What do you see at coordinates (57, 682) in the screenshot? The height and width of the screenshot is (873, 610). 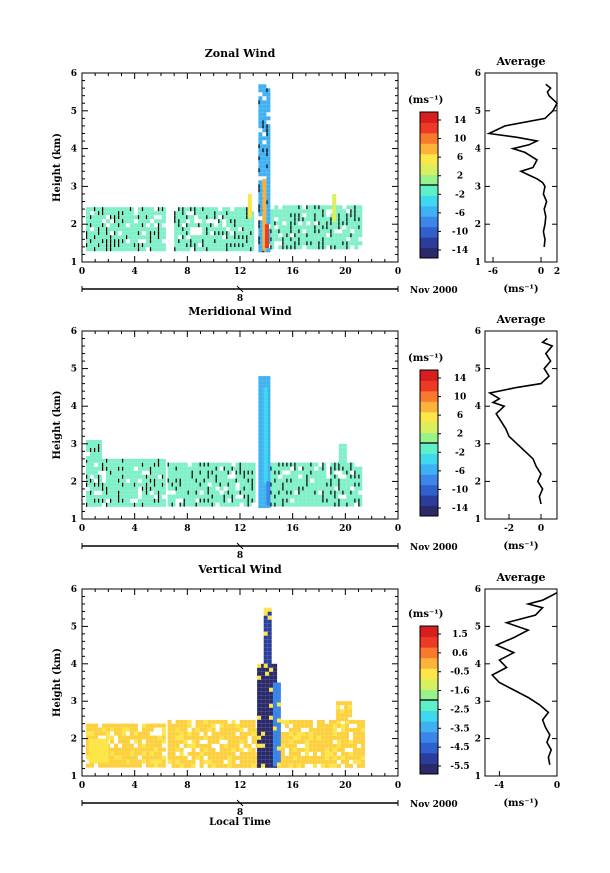 I see `y-axis-label: Height (km)` at bounding box center [57, 682].